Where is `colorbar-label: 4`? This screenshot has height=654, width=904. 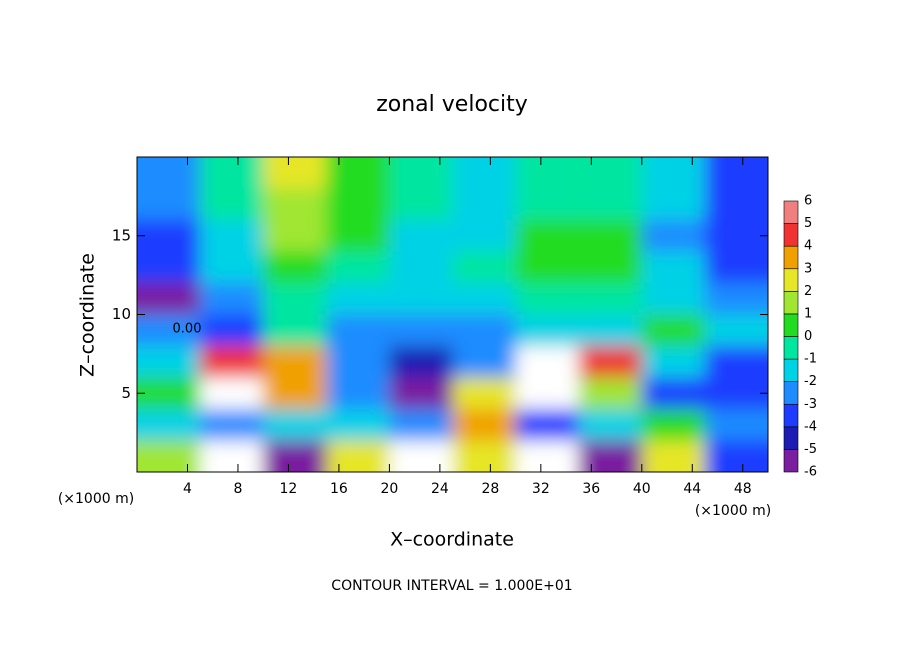 colorbar-label: 4 is located at coordinates (808, 246).